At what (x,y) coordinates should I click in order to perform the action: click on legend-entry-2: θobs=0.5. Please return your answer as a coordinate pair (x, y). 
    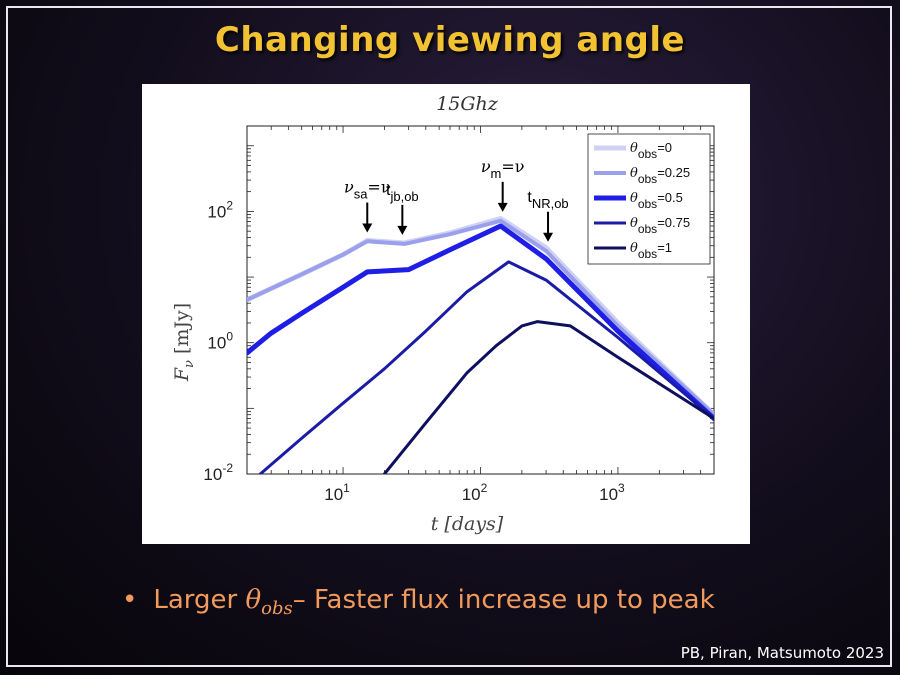
    Looking at the image, I should click on (656, 200).